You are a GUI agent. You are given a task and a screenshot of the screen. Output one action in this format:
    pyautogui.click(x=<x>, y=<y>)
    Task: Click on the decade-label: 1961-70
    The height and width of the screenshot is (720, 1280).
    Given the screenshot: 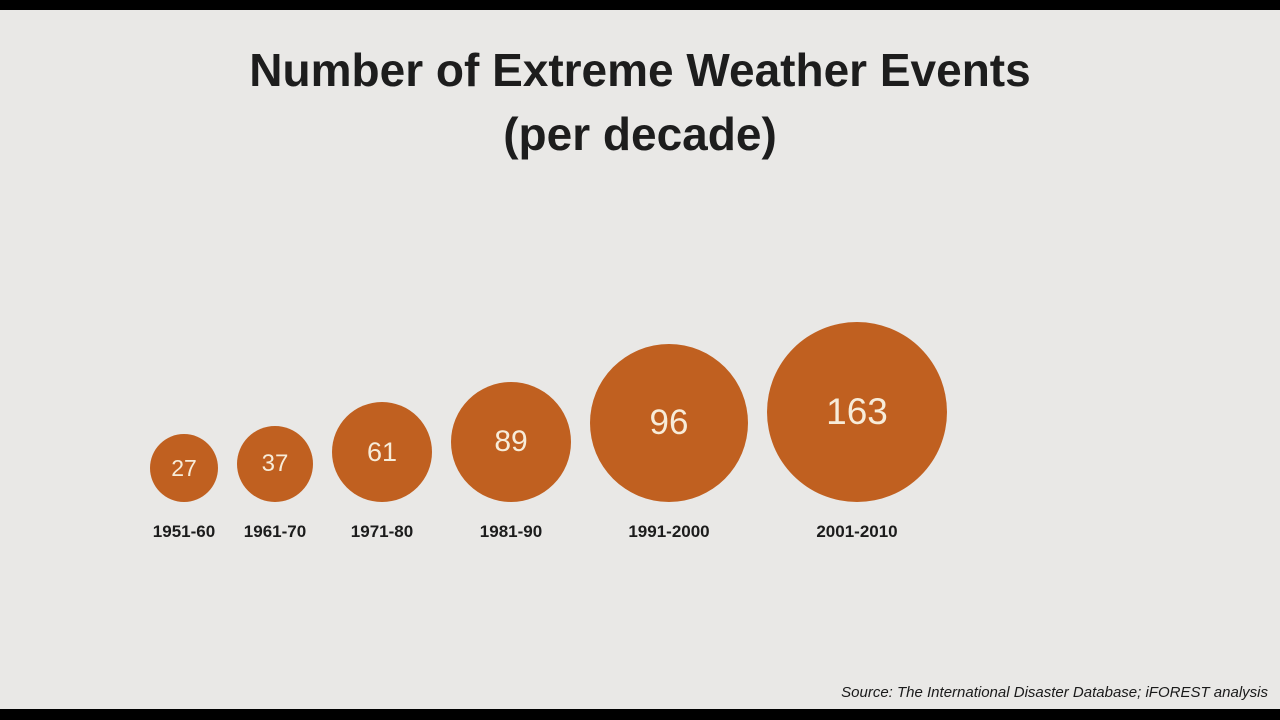 What is the action you would take?
    pyautogui.click(x=275, y=531)
    